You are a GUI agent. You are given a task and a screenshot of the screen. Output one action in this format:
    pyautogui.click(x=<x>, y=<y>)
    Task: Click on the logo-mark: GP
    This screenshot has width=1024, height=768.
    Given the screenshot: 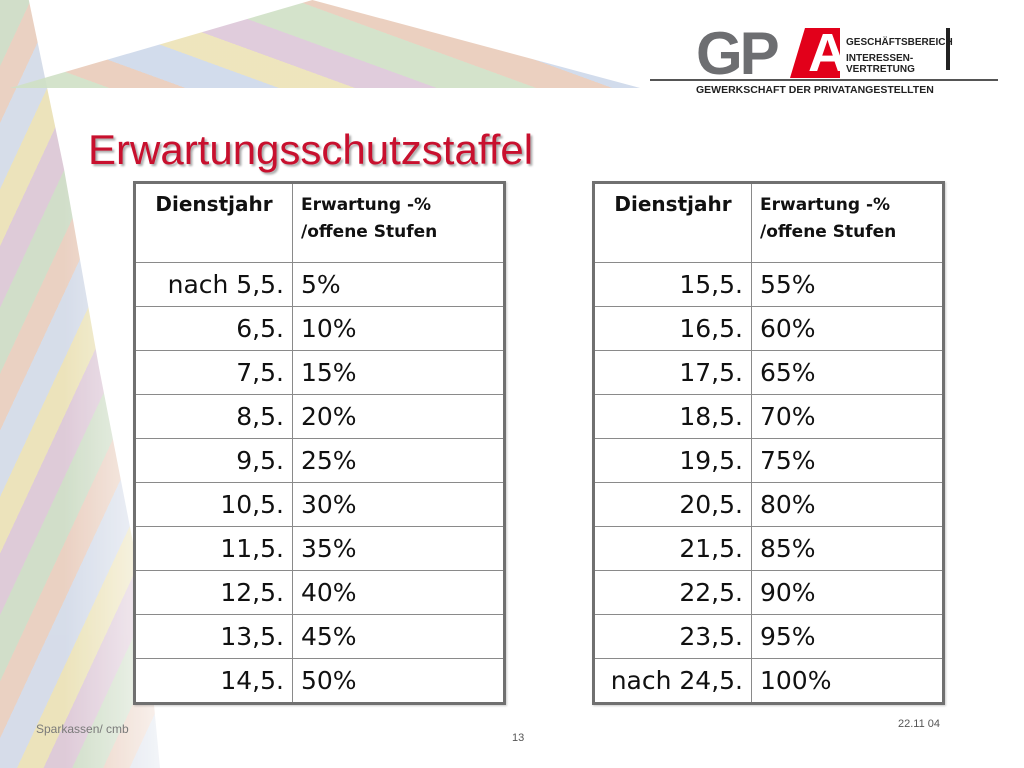 What is the action you would take?
    pyautogui.click(x=738, y=53)
    